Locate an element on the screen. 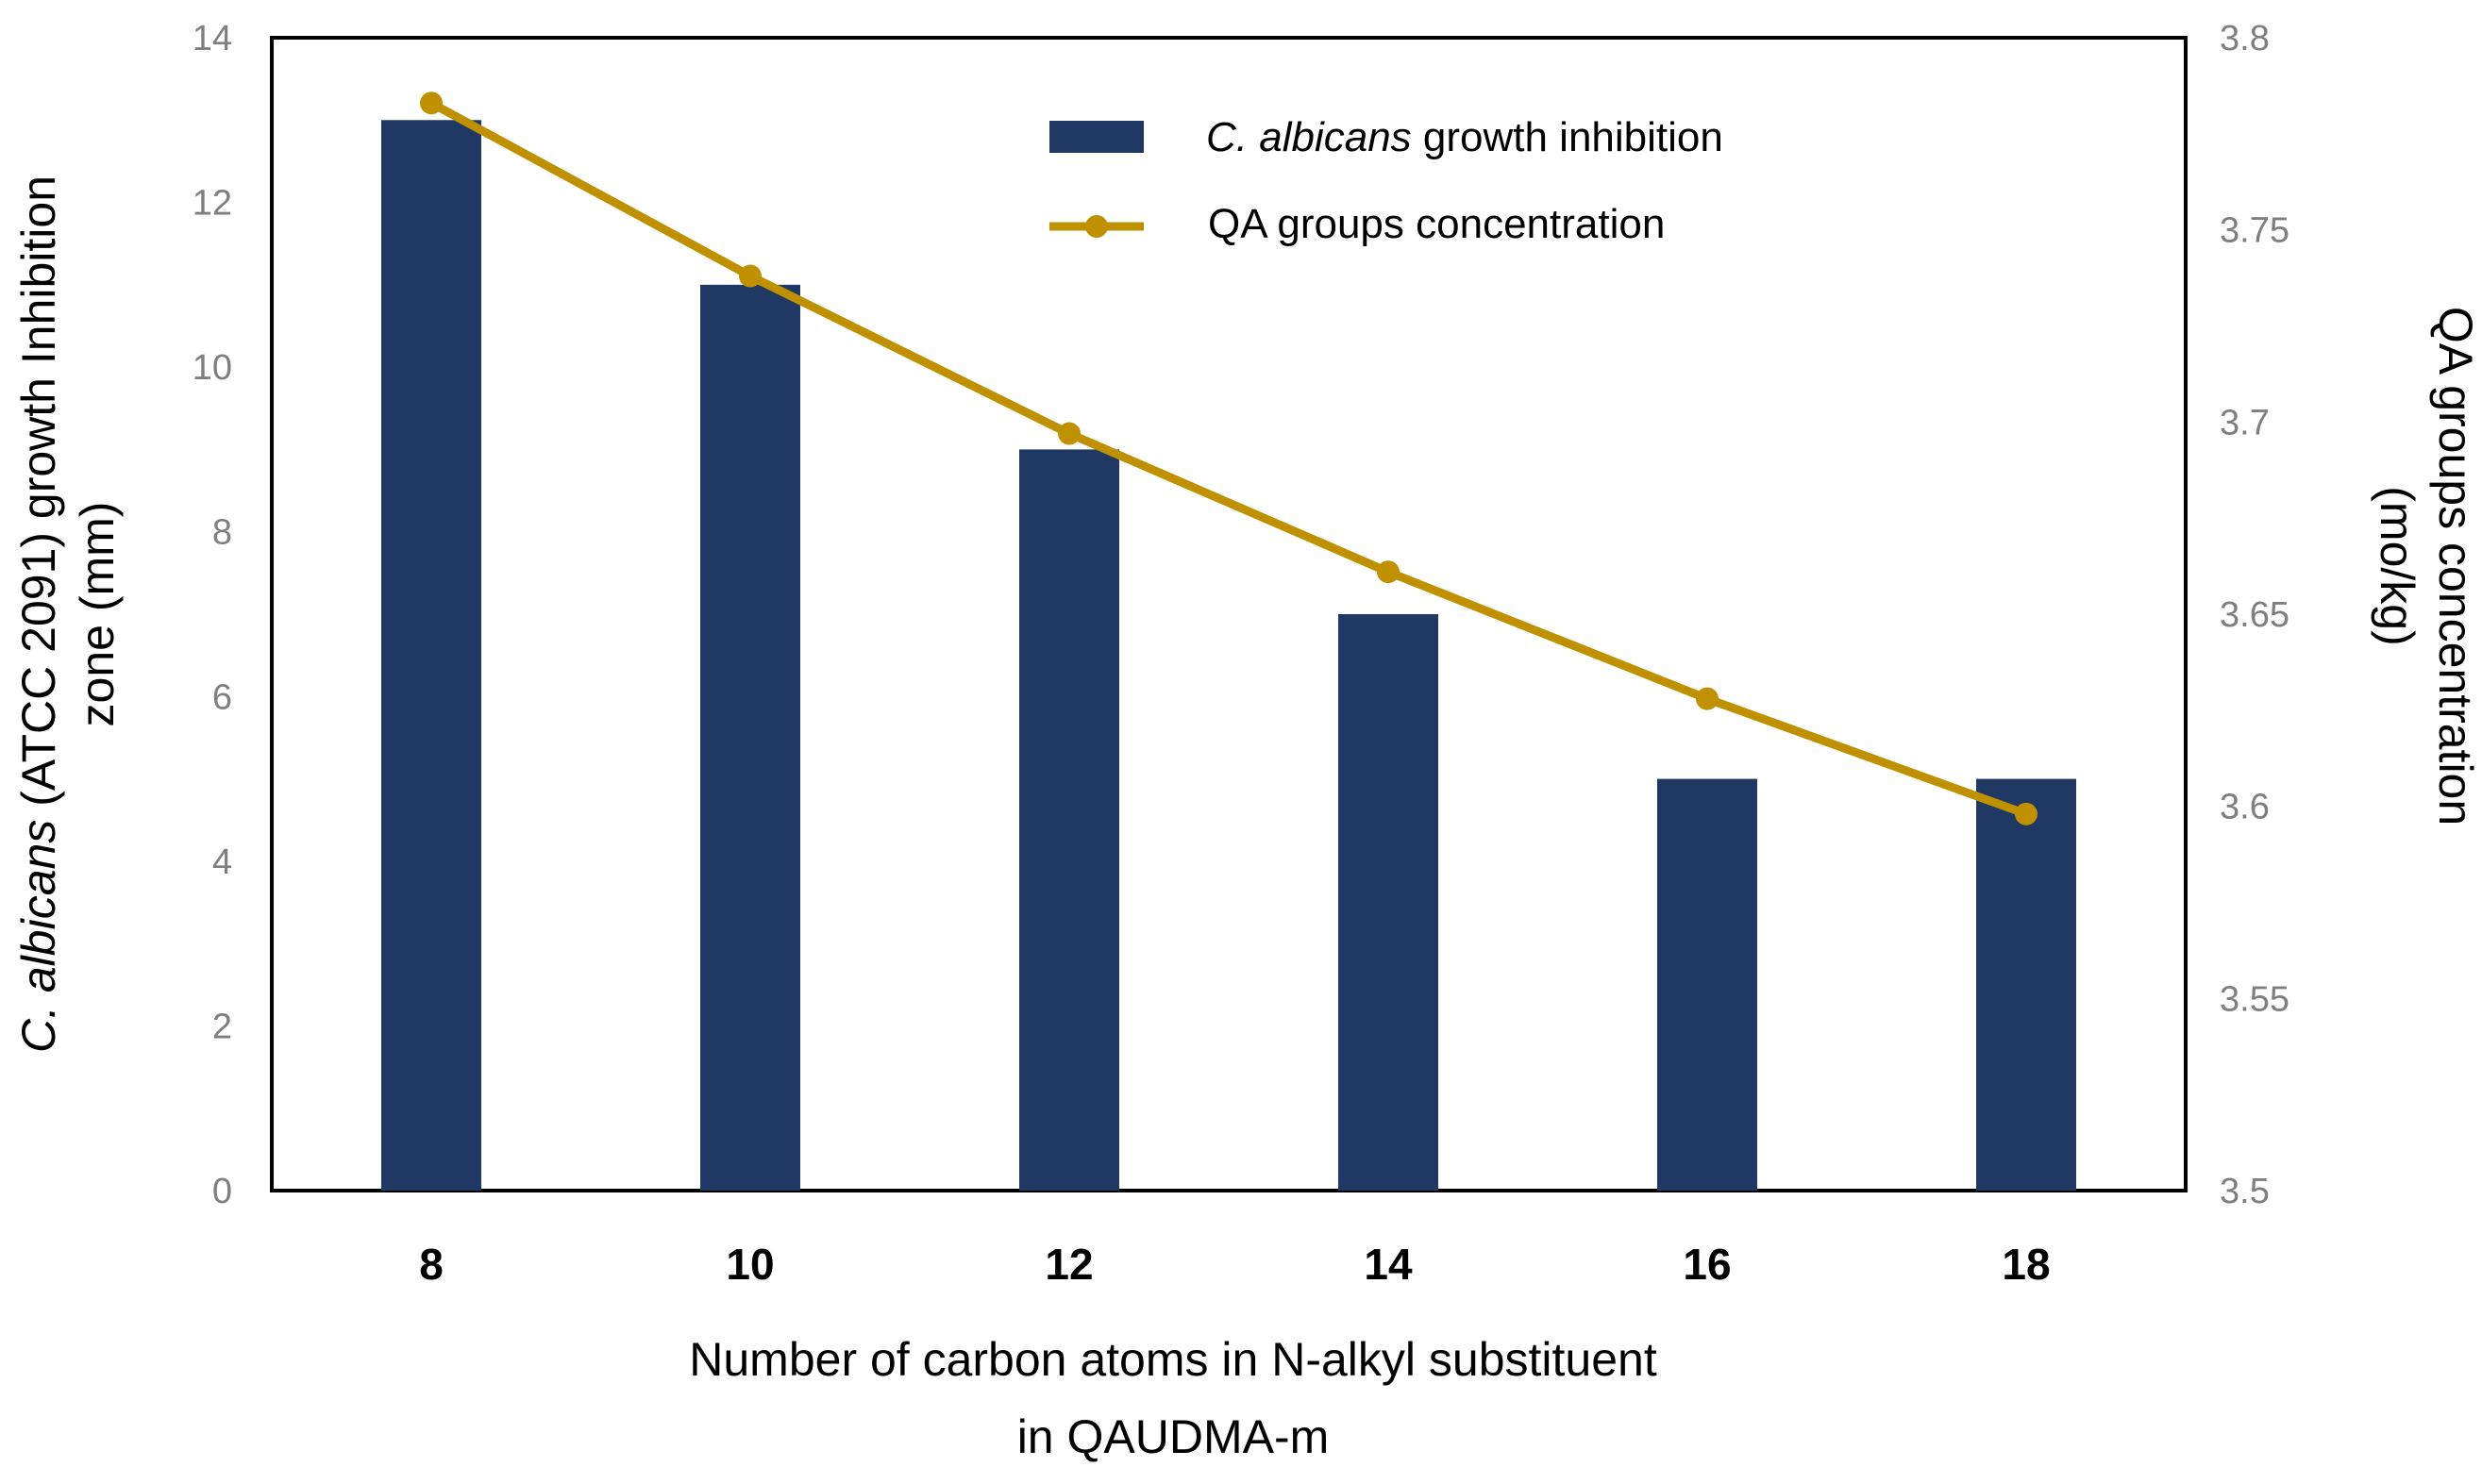 This screenshot has height=1484, width=2482. x-tick-label: 18 is located at coordinates (2026, 1264).